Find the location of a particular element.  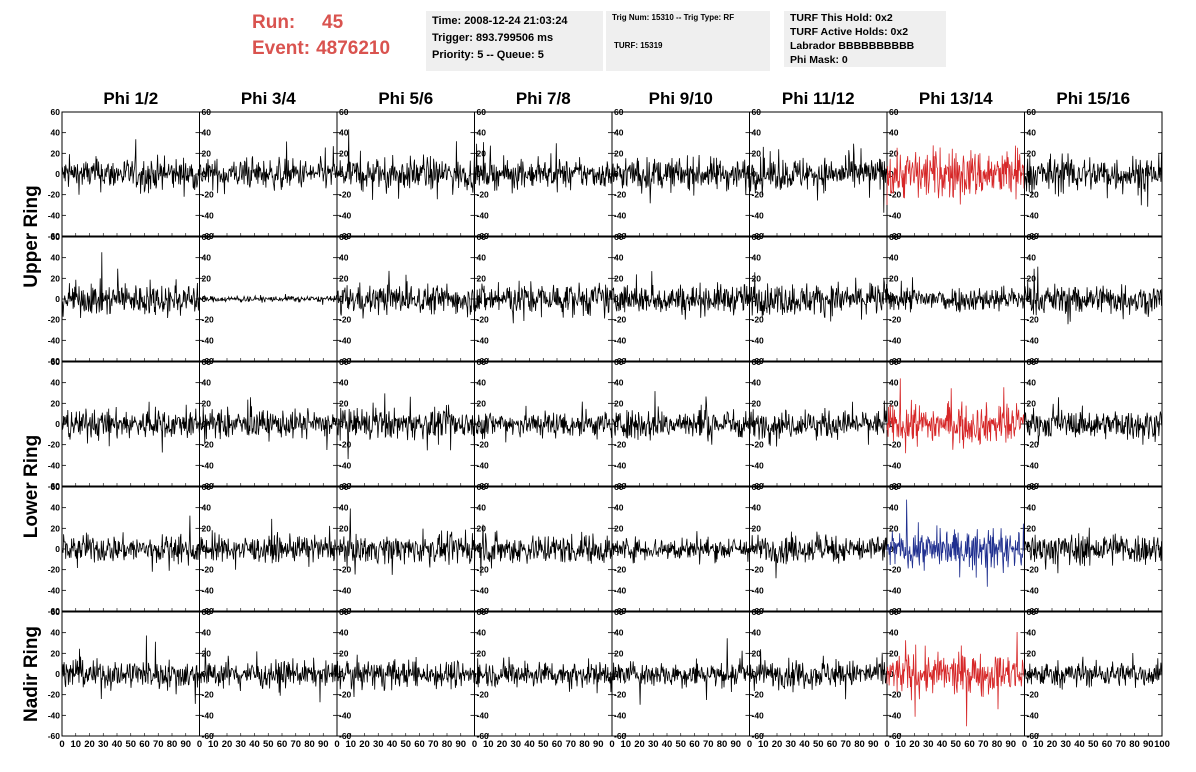

column-title: Phi 13/14 is located at coordinates (956, 98).